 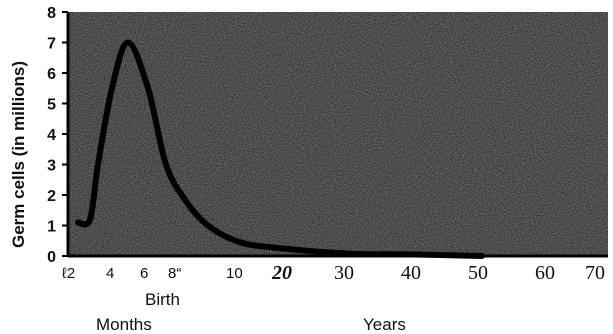 I want to click on y-tick-label: 7, so click(x=51, y=44).